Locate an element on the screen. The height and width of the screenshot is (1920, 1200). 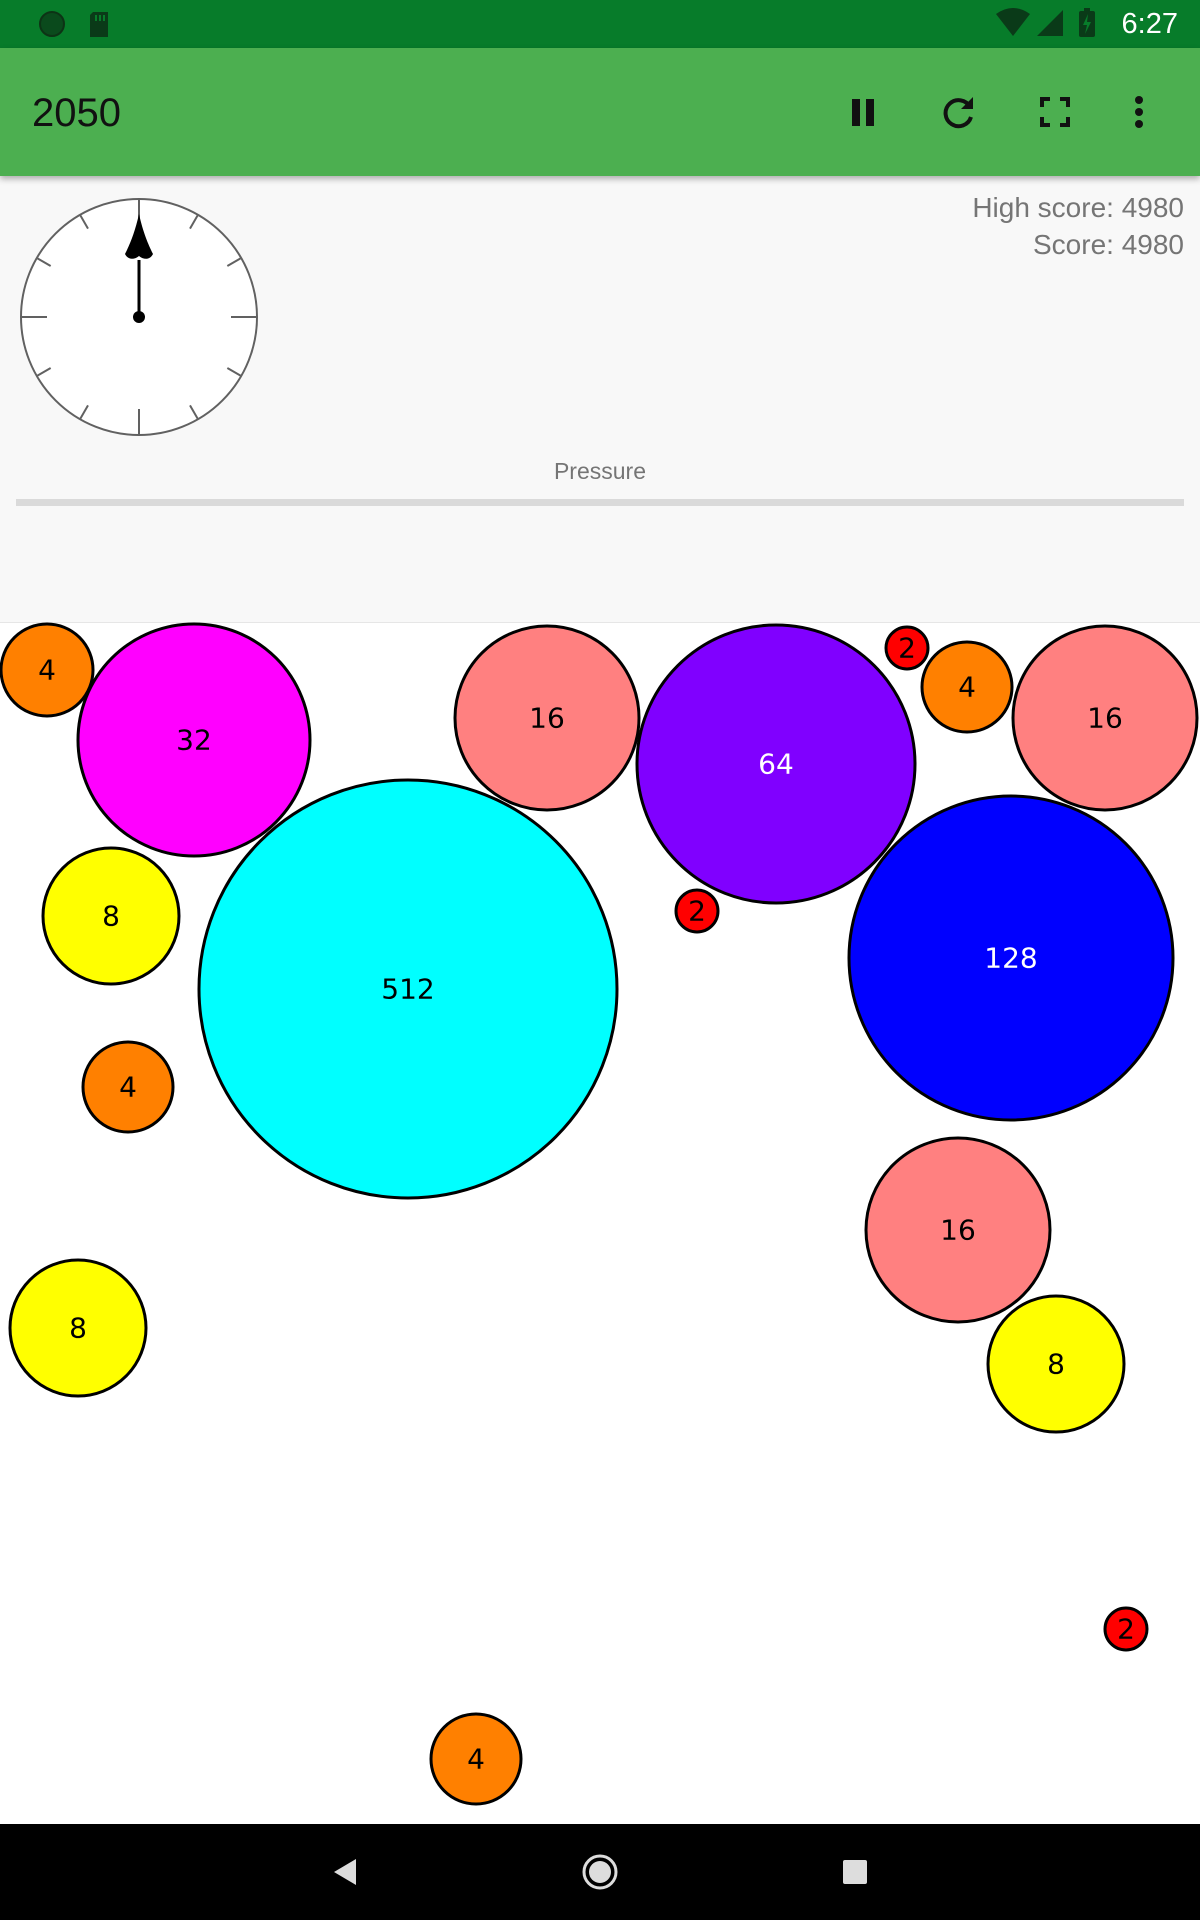
ball-128: 128 is located at coordinates (1011, 958).